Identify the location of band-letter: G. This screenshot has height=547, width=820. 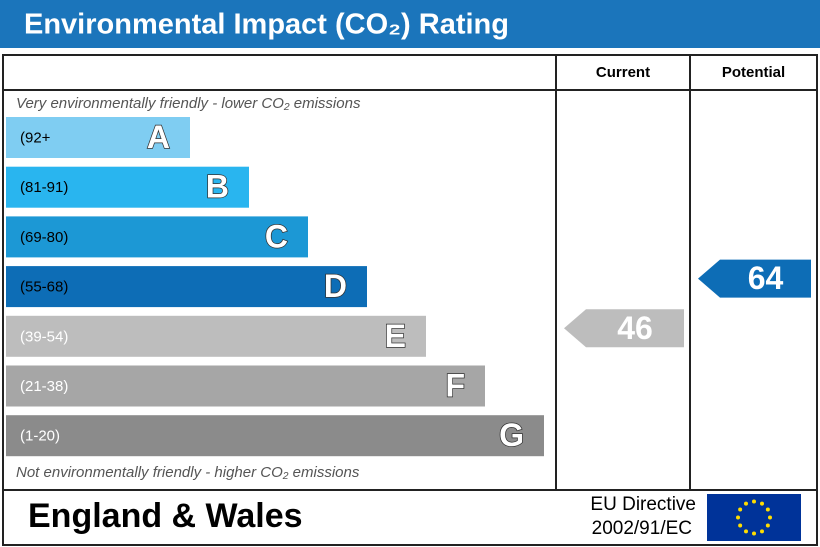
(511, 435).